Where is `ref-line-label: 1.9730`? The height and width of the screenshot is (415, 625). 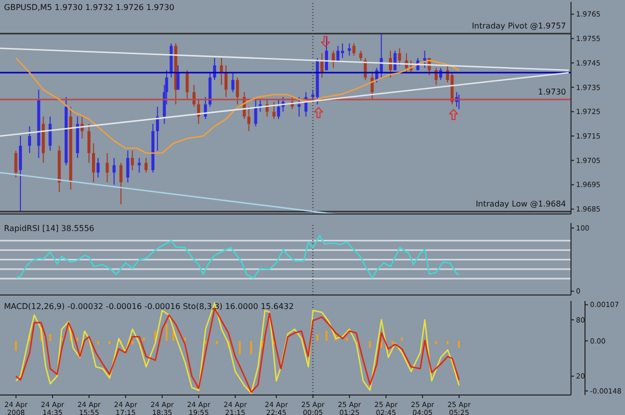 ref-line-label: 1.9730 is located at coordinates (552, 91).